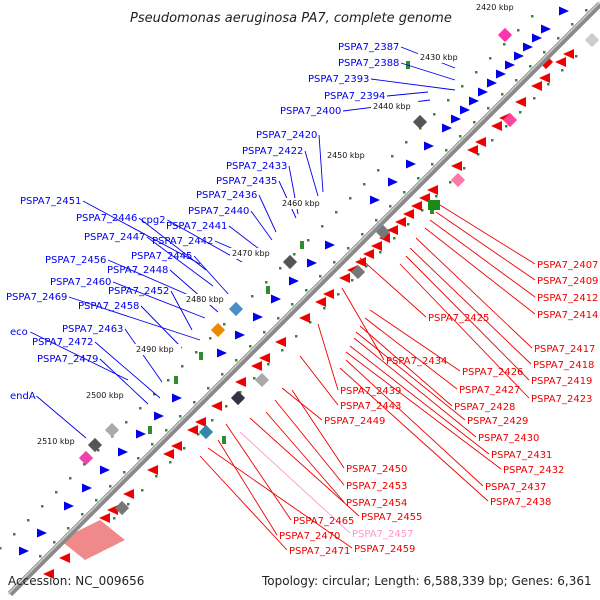  I want to click on forward-gene-label: PSPA7_2451, so click(50, 201).